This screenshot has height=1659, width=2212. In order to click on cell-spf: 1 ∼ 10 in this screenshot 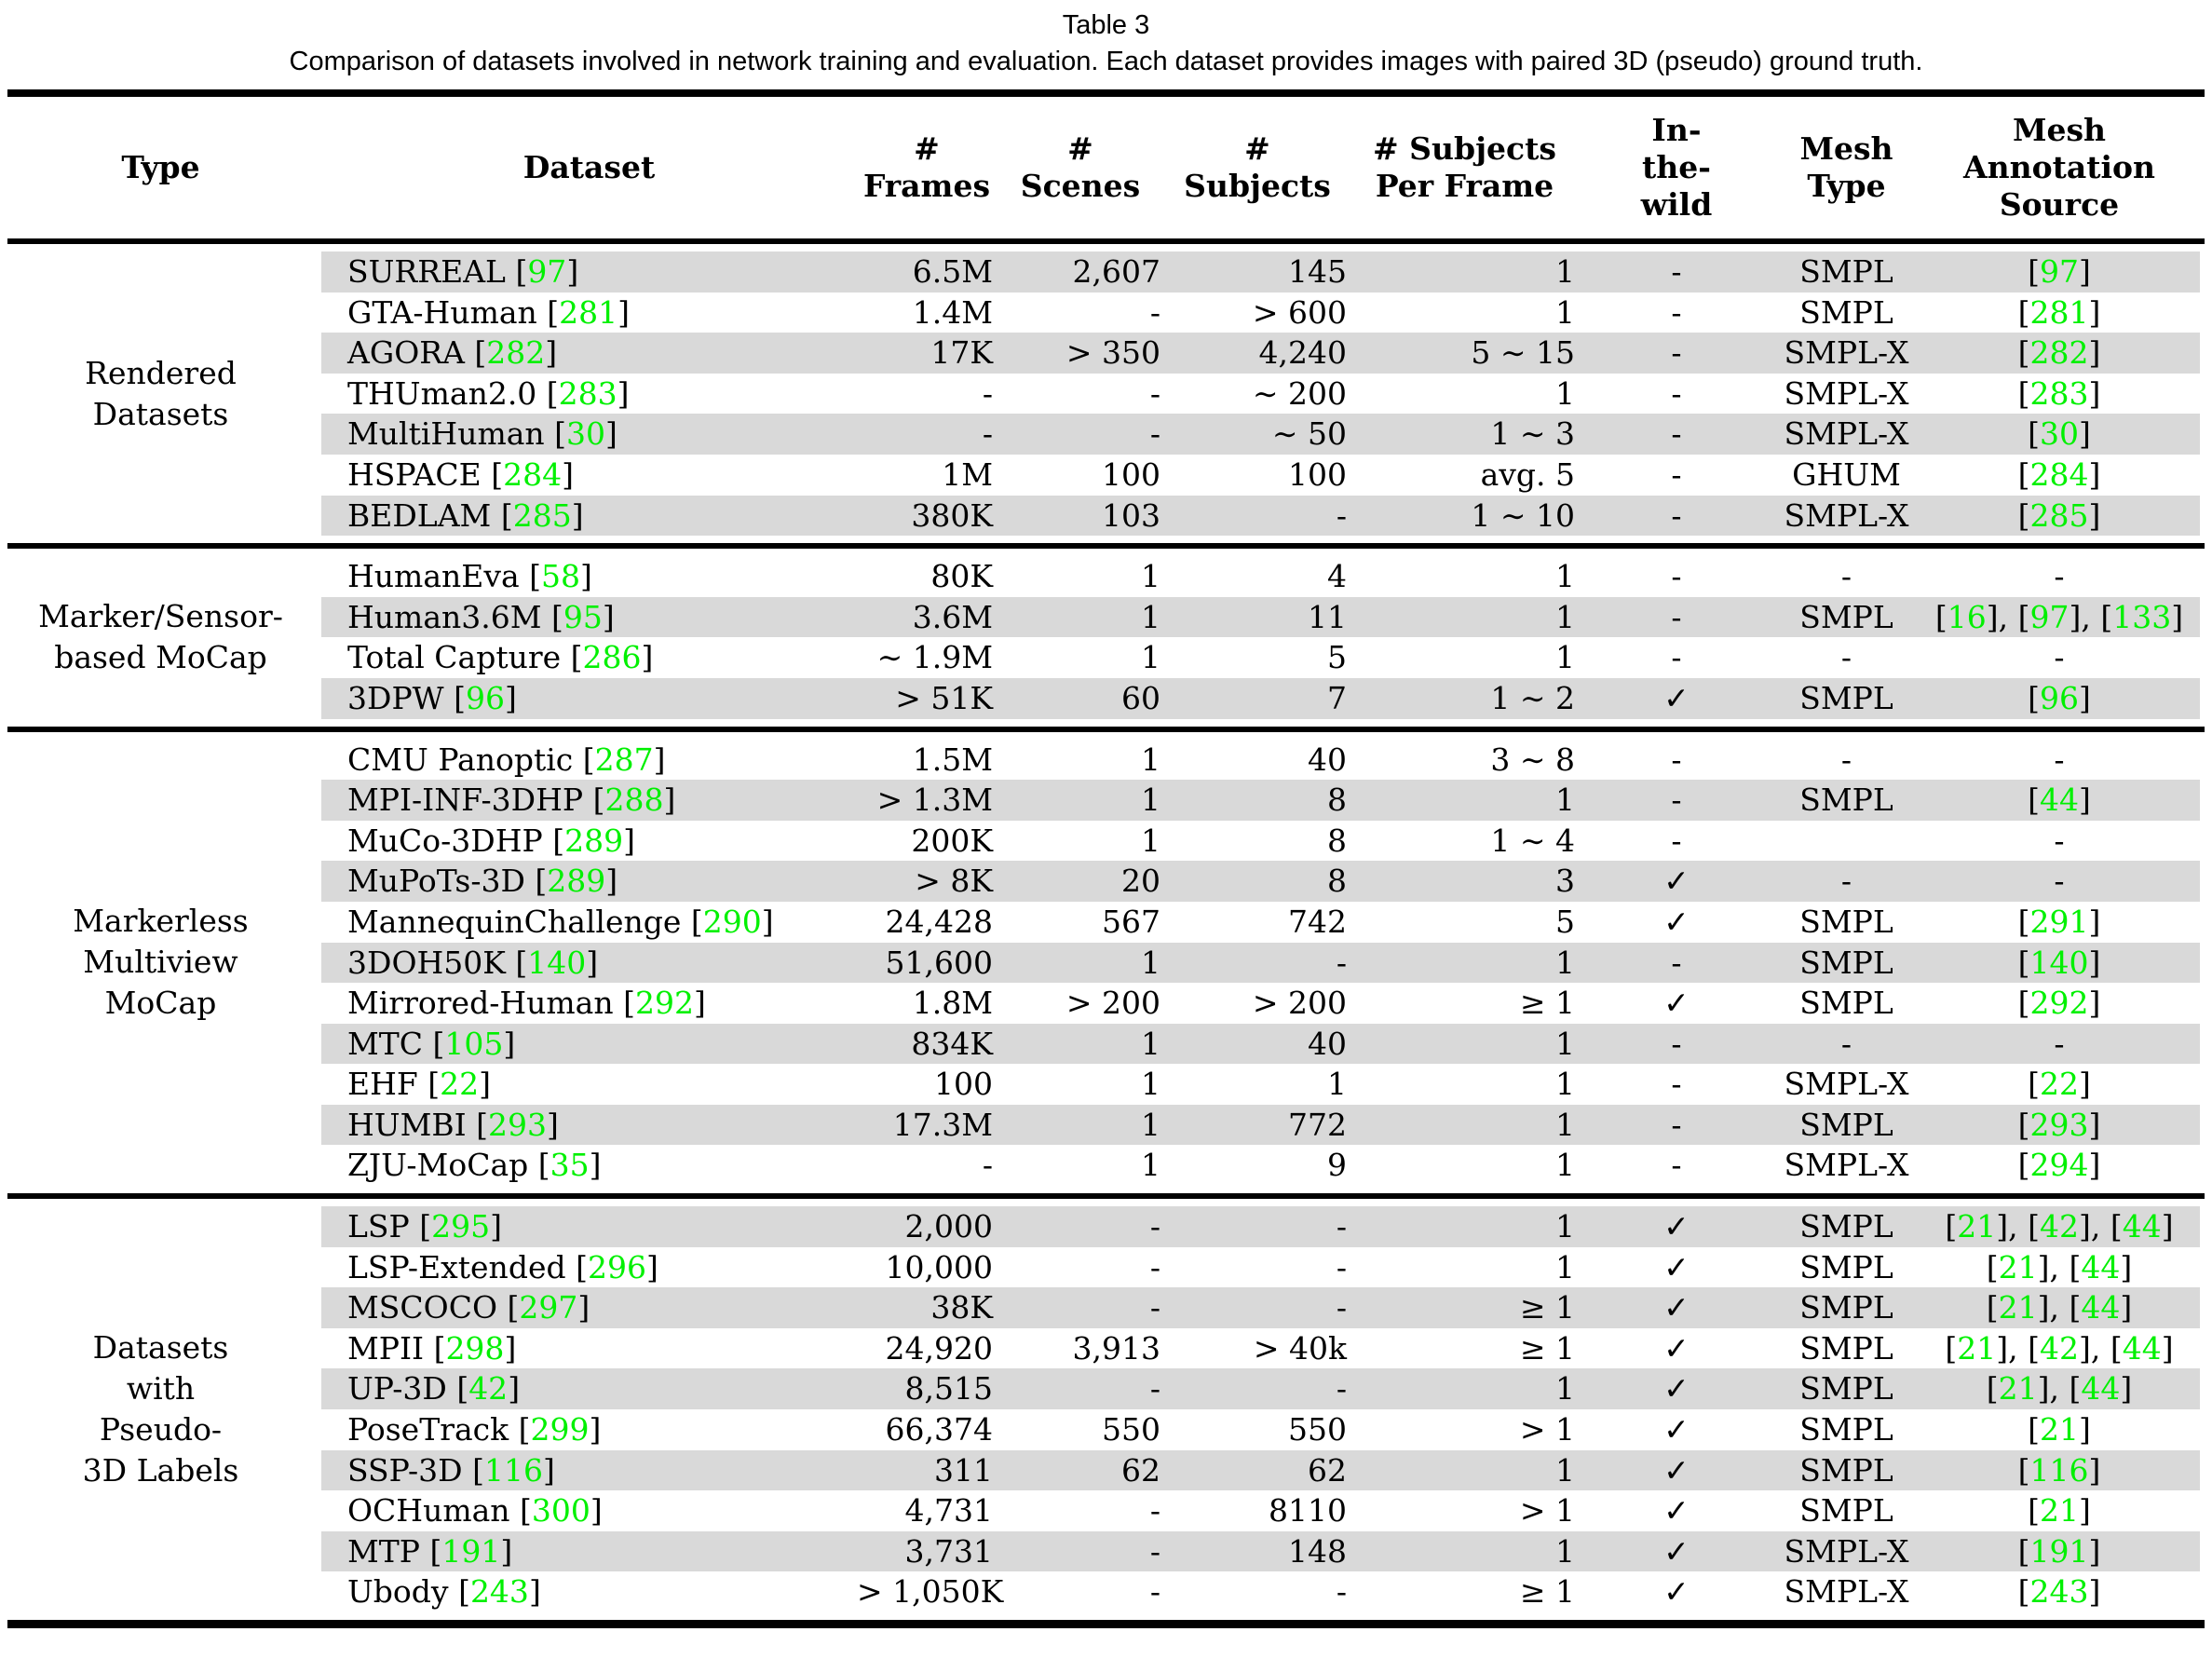, I will do `click(1523, 515)`.